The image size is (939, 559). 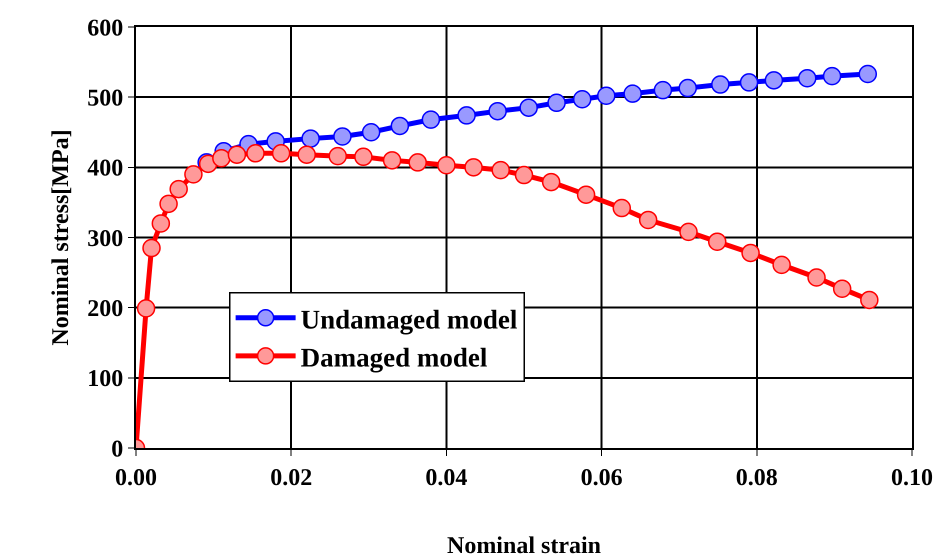 I want to click on x-tick-label: 0.10, so click(x=912, y=477).